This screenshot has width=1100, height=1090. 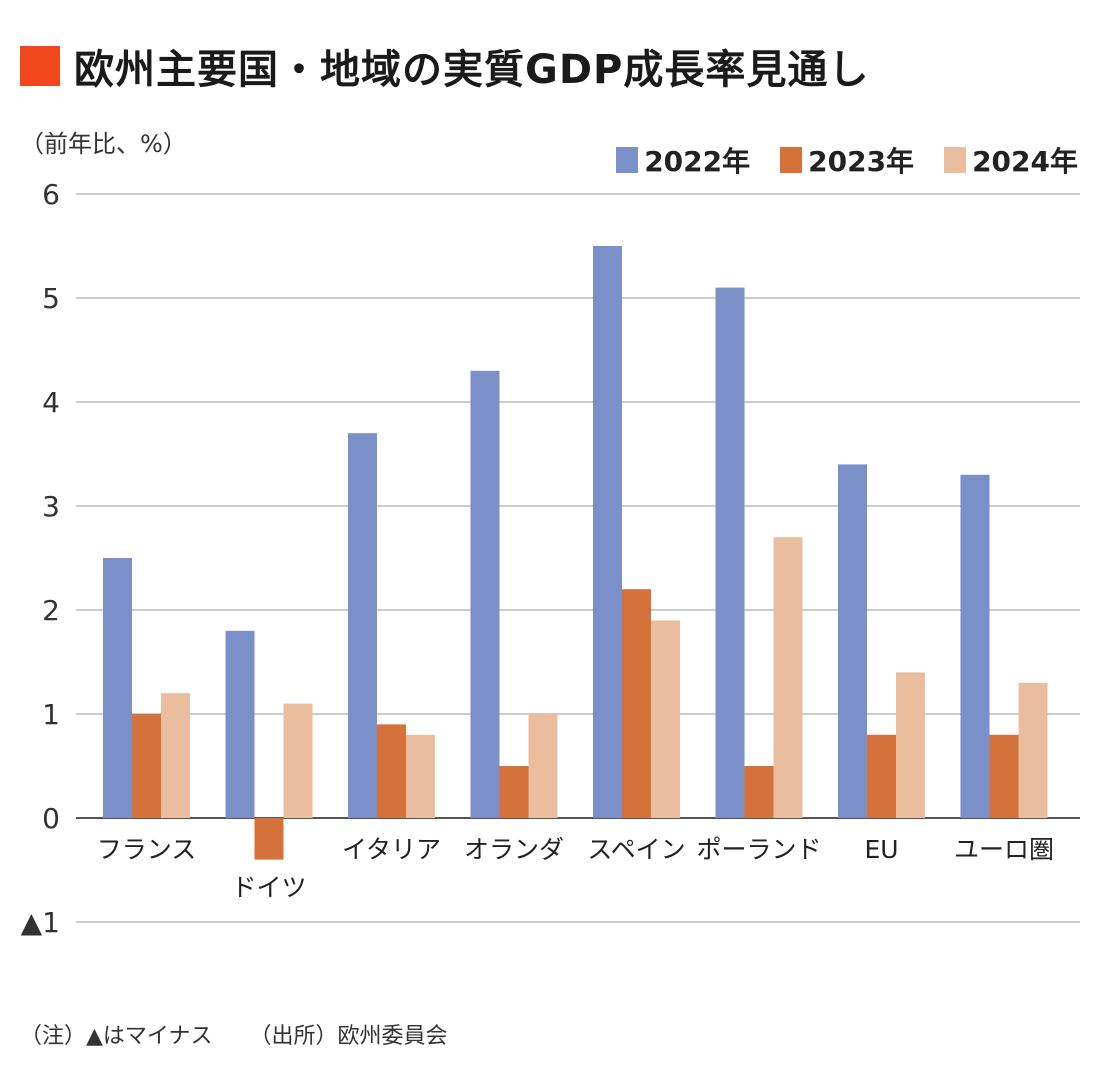 I want to click on unit-label: （前年比、%）, so click(x=103, y=144).